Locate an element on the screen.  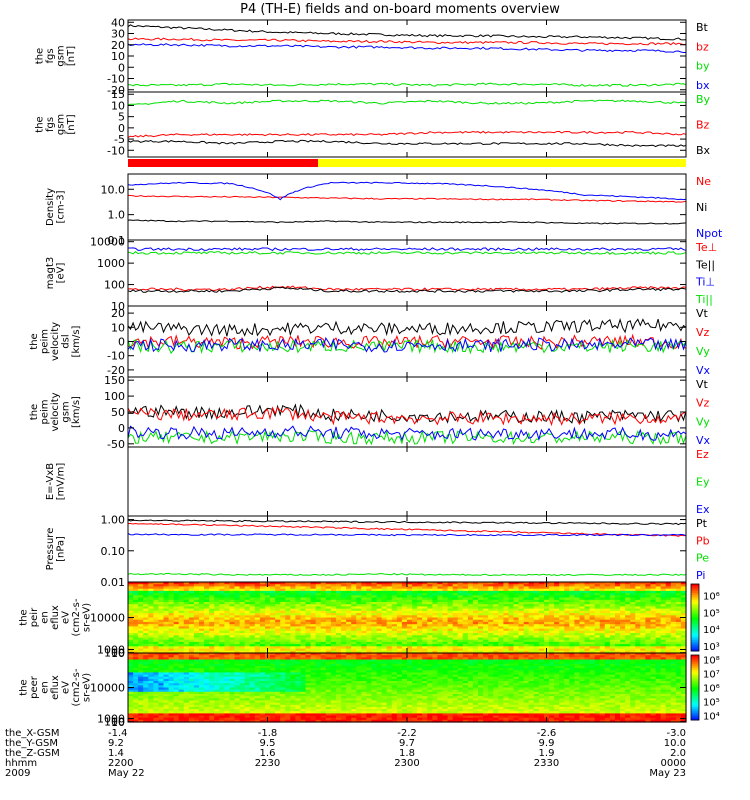
y-axis-label: the peim velocity dsl [km/s] is located at coordinates (55, 341).